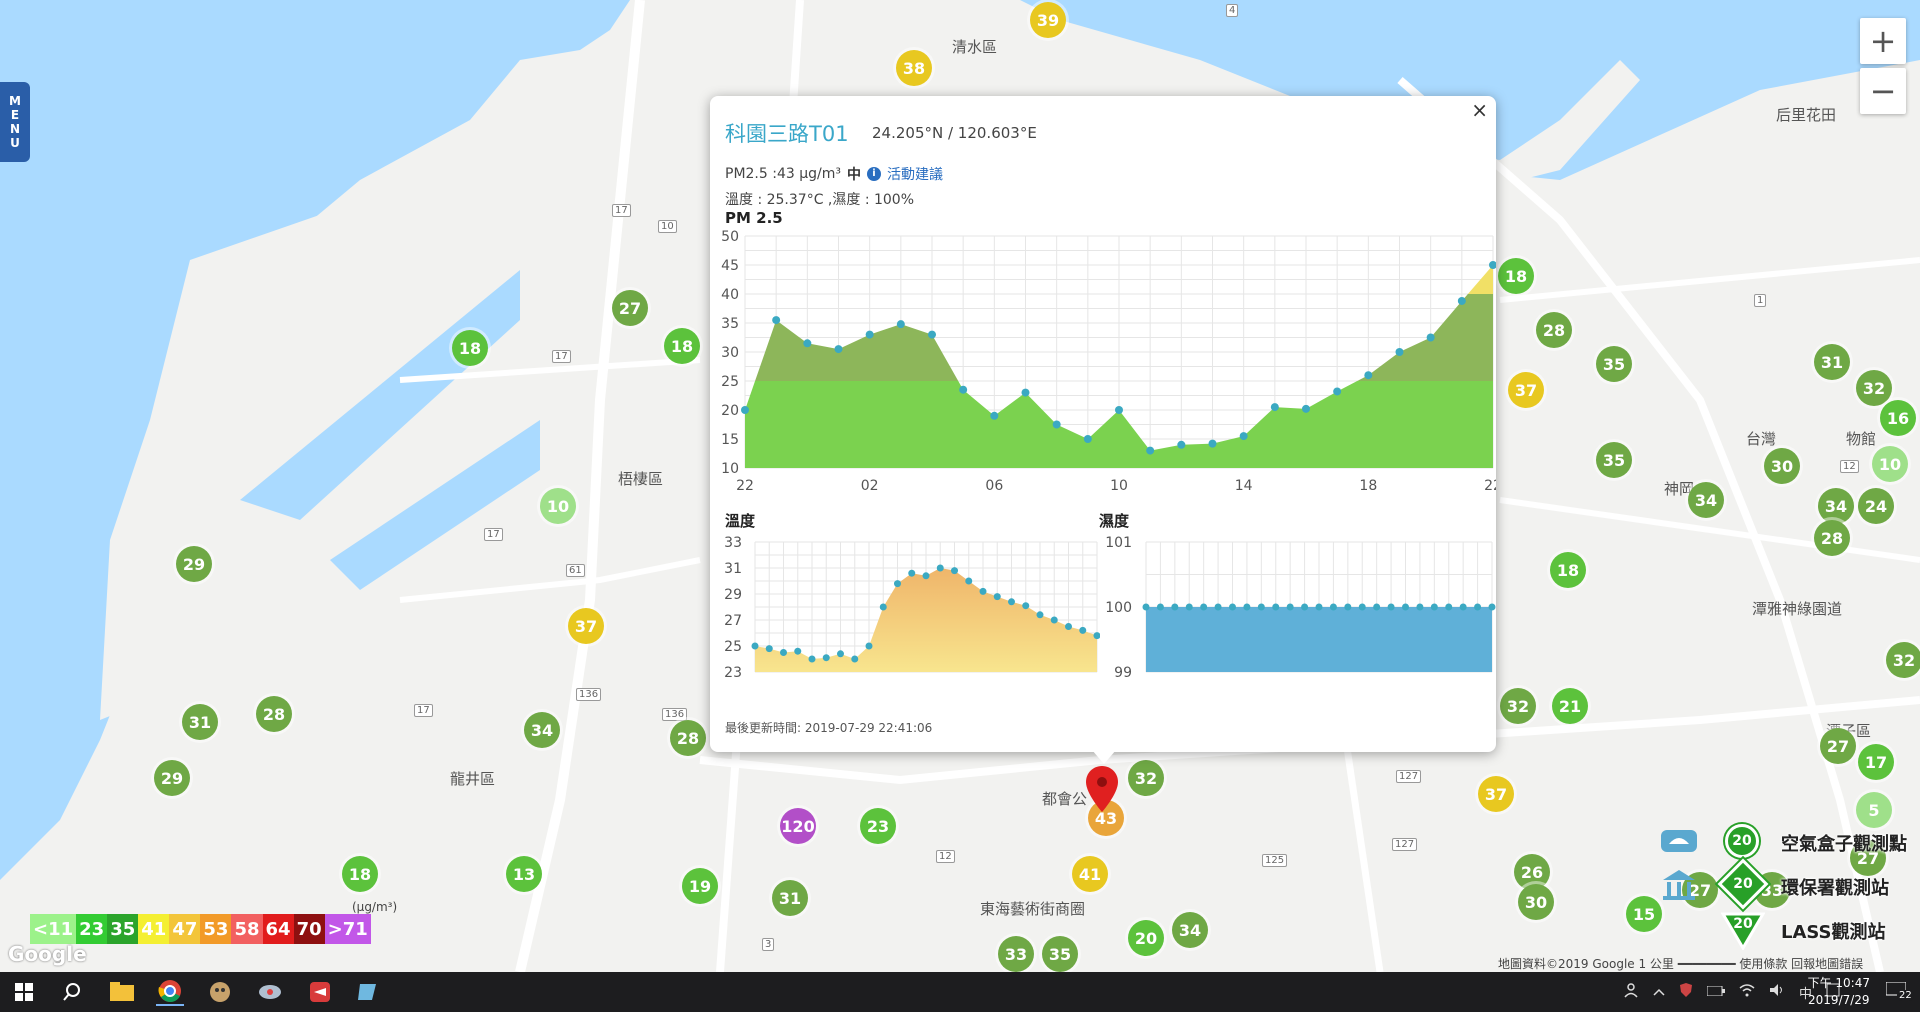 Image resolution: width=1920 pixels, height=1012 pixels. What do you see at coordinates (72, 992) in the screenshot?
I see `search-icon` at bounding box center [72, 992].